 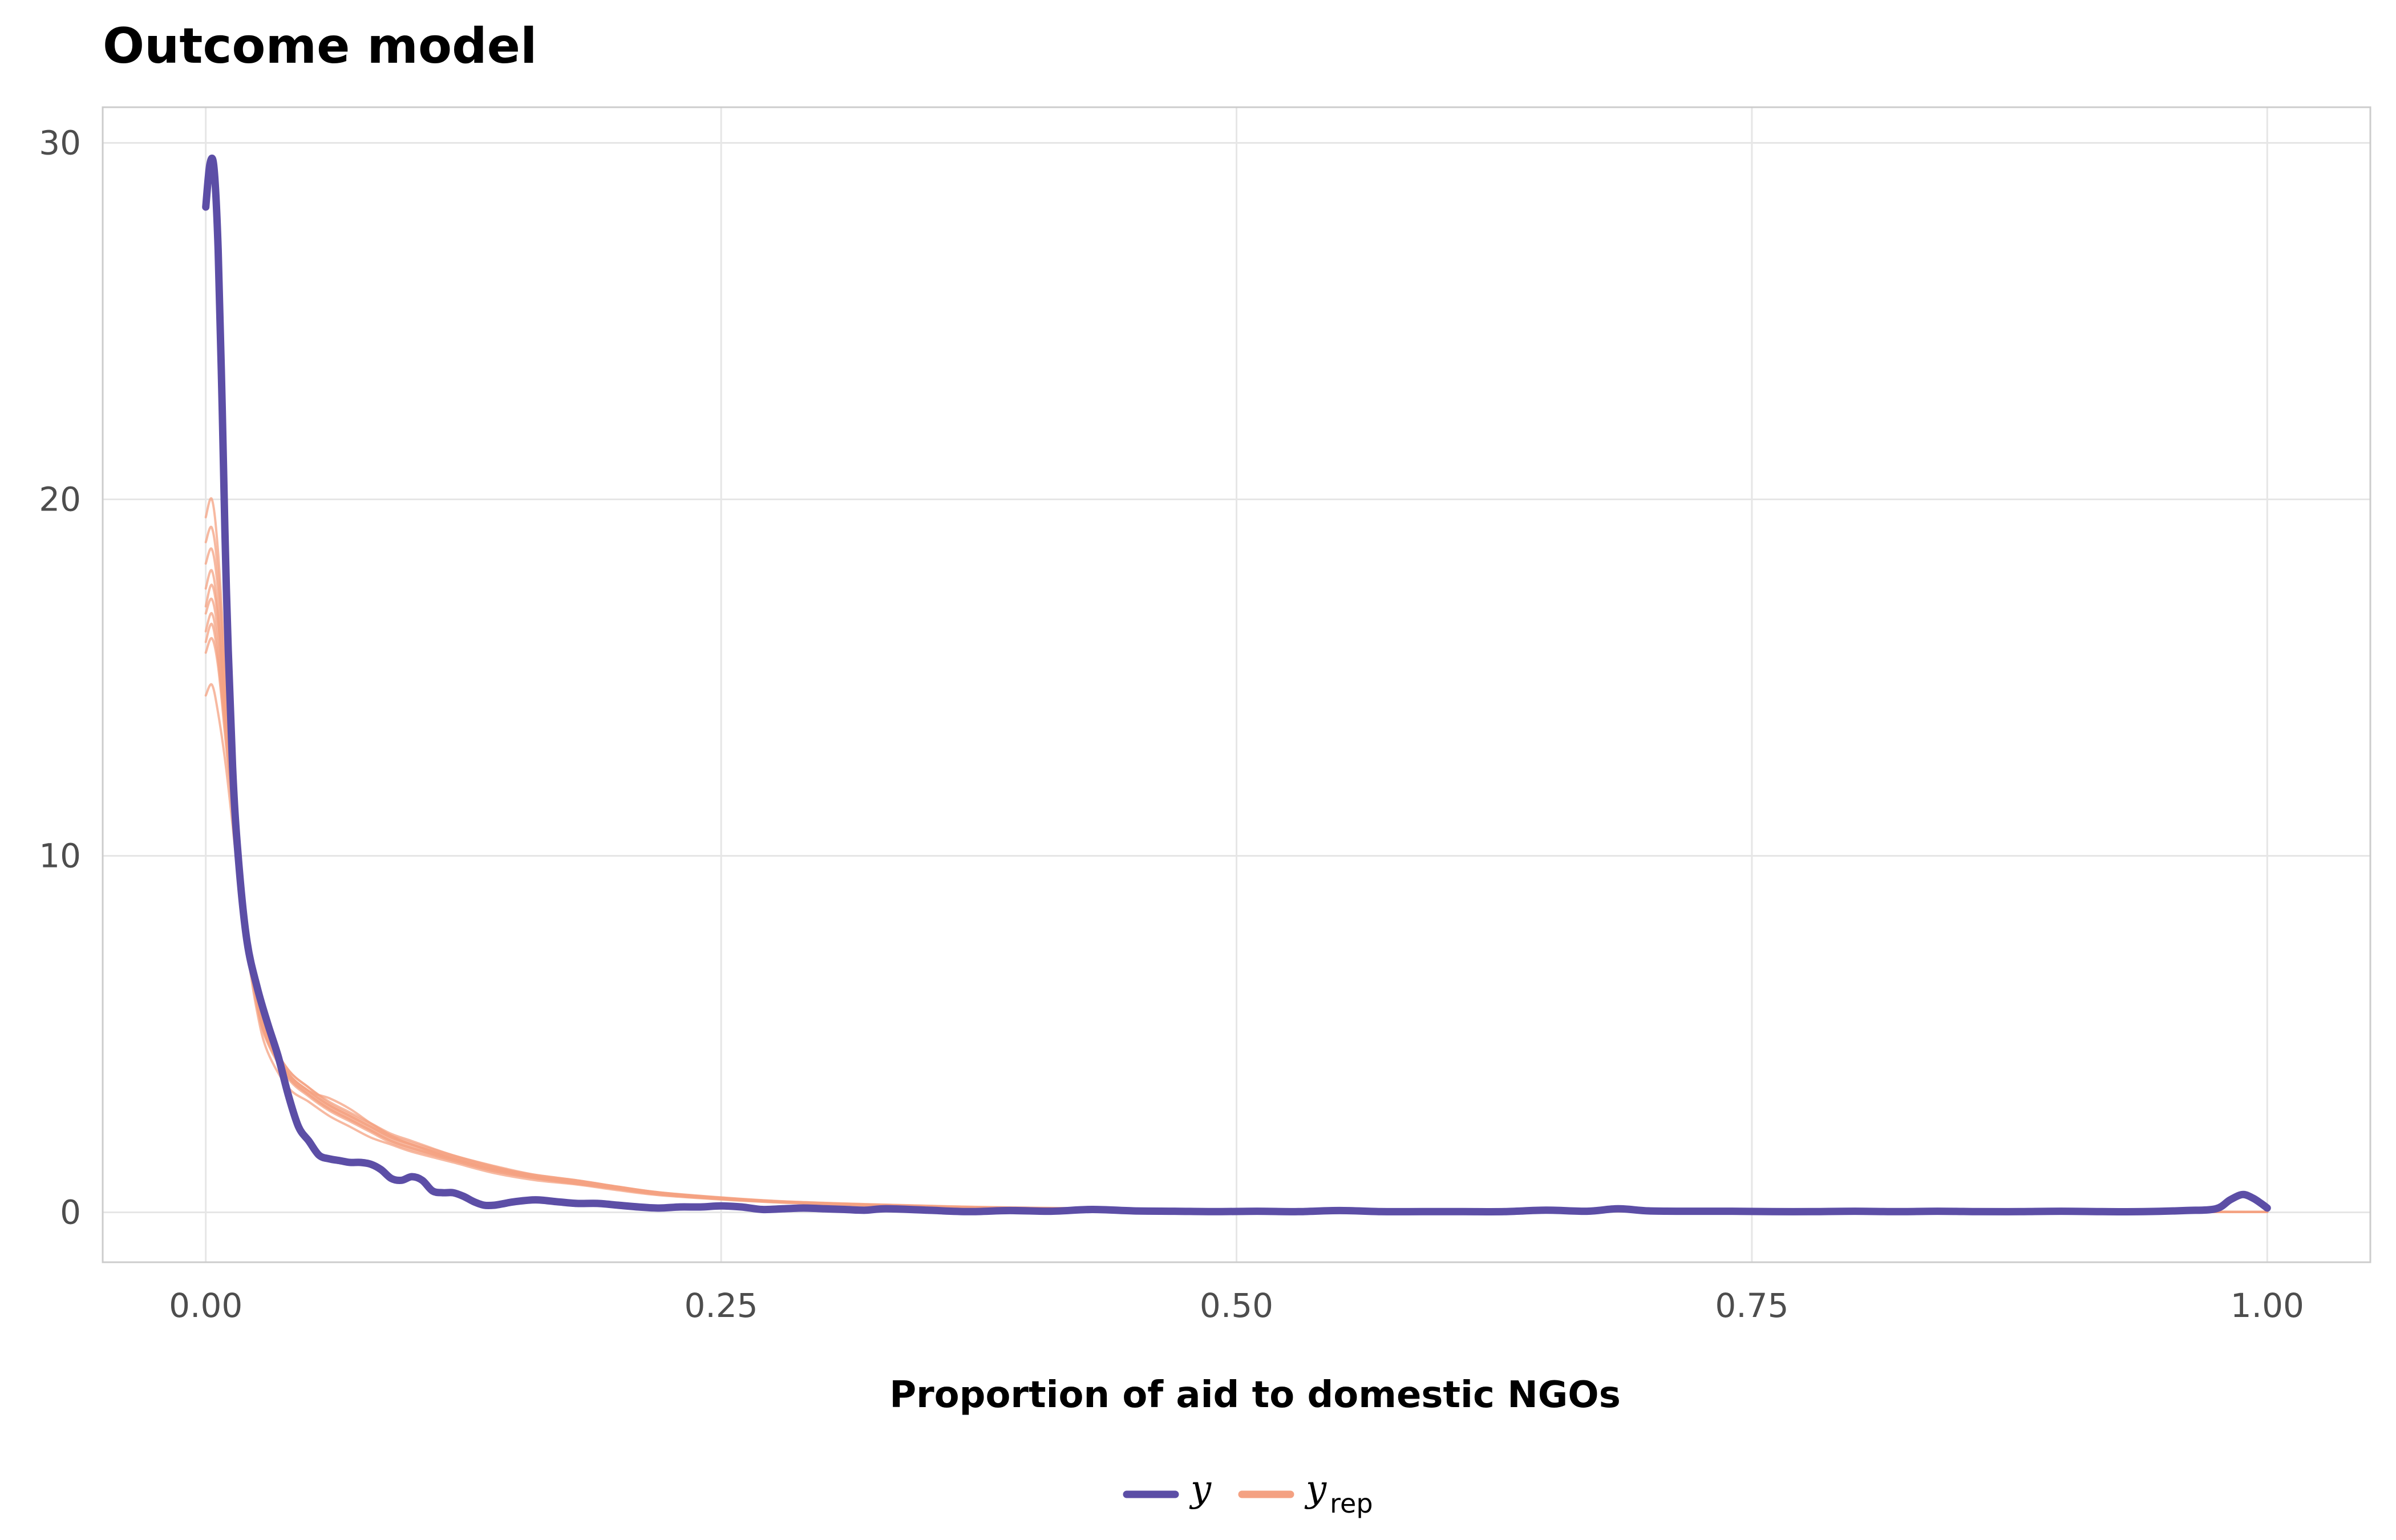 I want to click on y-tick-label: 10, so click(x=60, y=856).